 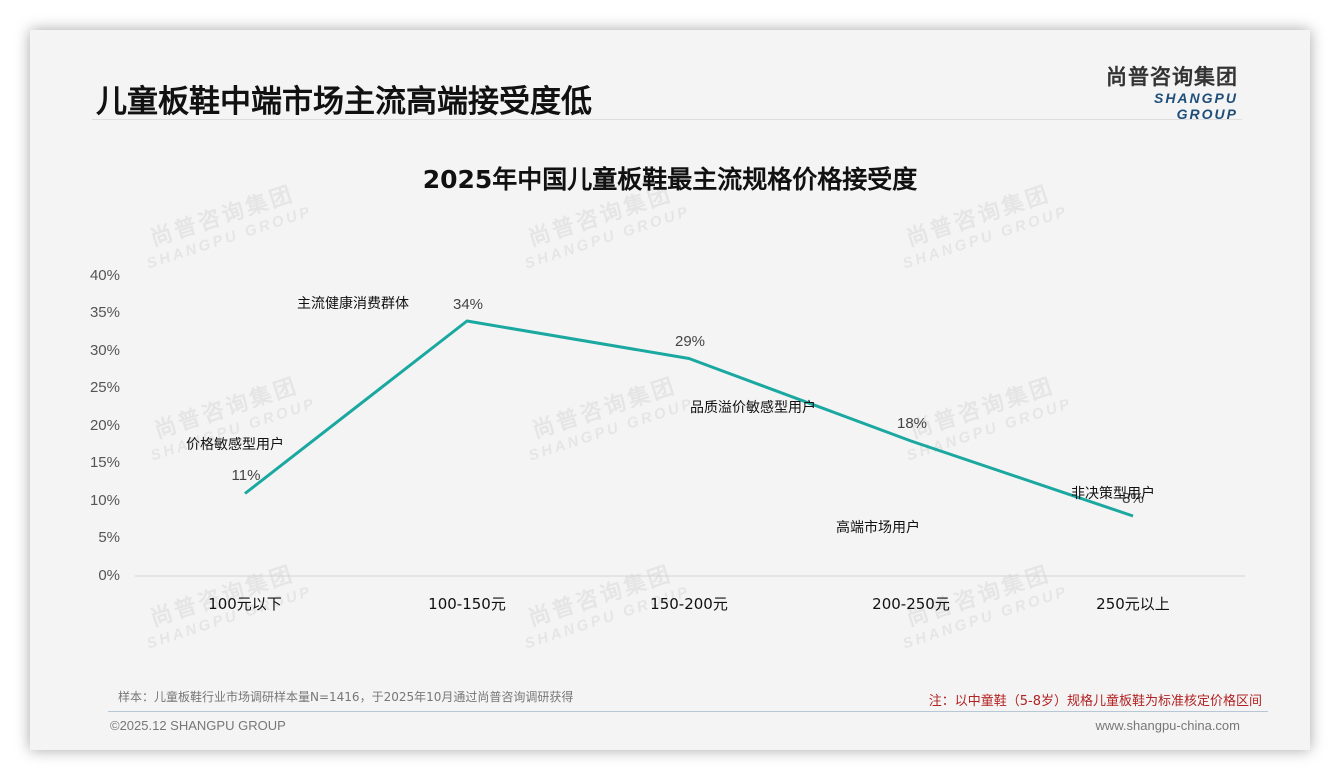 What do you see at coordinates (689, 604) in the screenshot?
I see `x-tick: 150-200元` at bounding box center [689, 604].